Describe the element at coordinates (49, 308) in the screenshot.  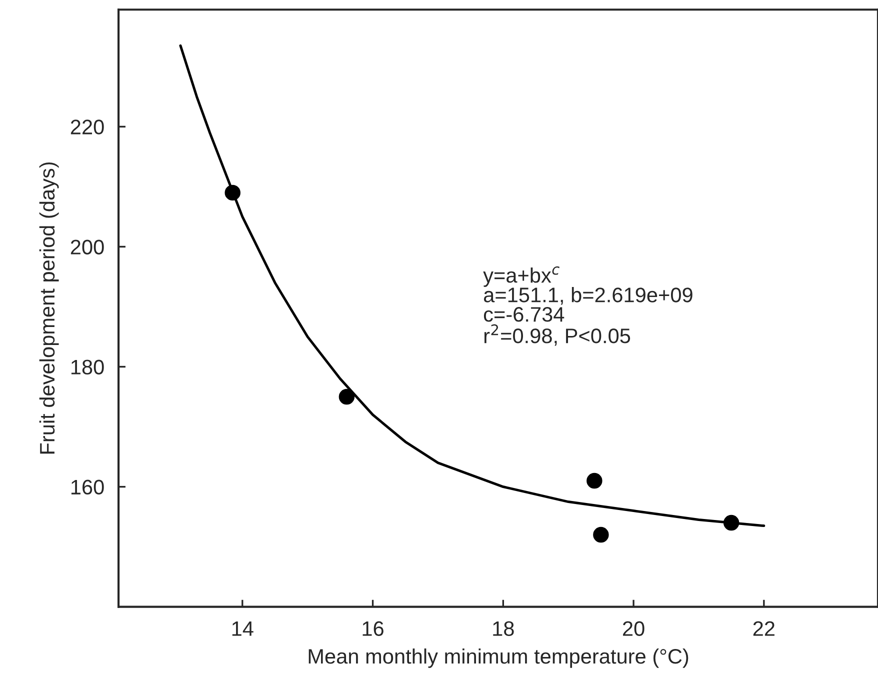
I see `y-axis-title: Fruit development period (days)` at that location.